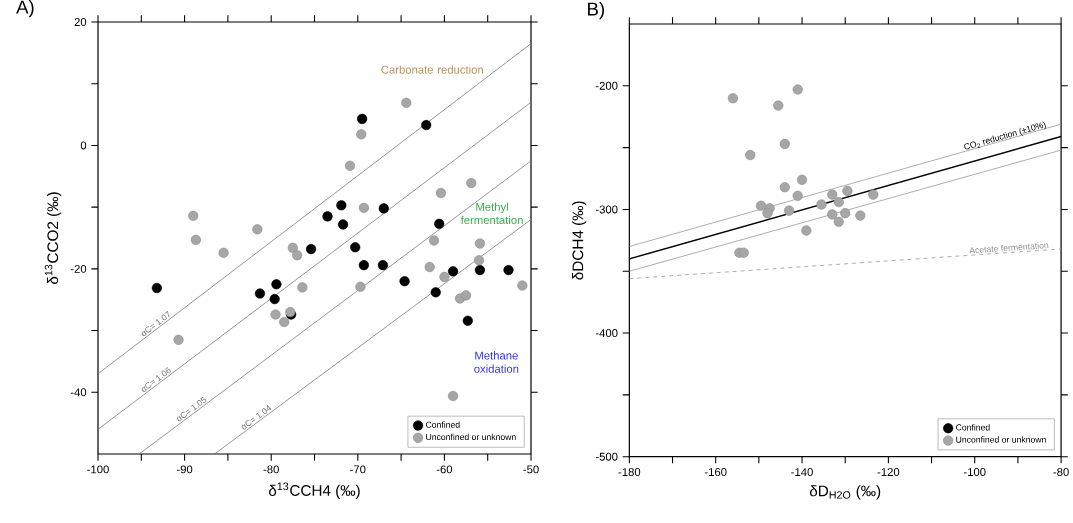 The height and width of the screenshot is (523, 1073). I want to click on x-axis-title: δ$^{13}$CCH4 (‰), so click(314, 490).